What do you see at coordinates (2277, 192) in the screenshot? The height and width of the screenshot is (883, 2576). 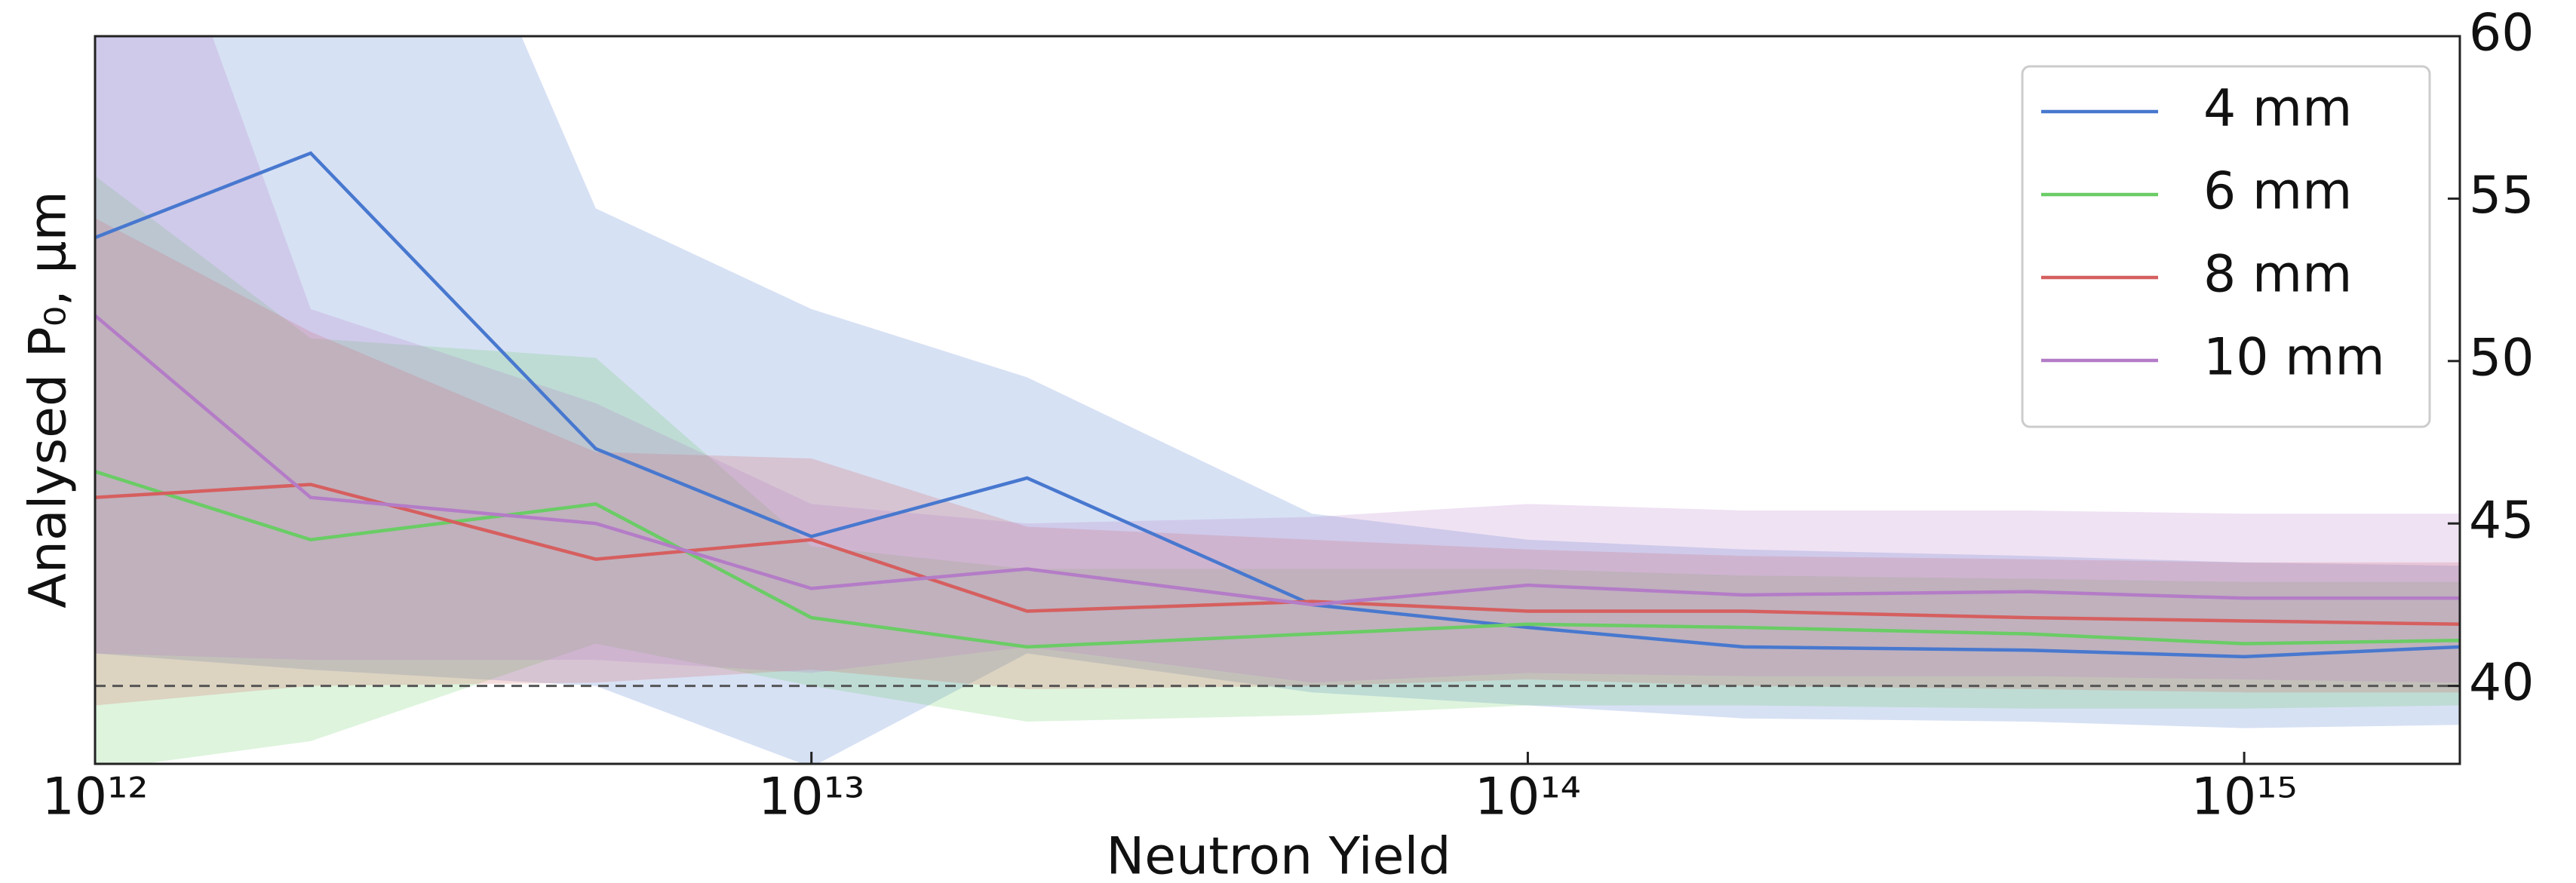 I see `legend-label: 6 mm` at bounding box center [2277, 192].